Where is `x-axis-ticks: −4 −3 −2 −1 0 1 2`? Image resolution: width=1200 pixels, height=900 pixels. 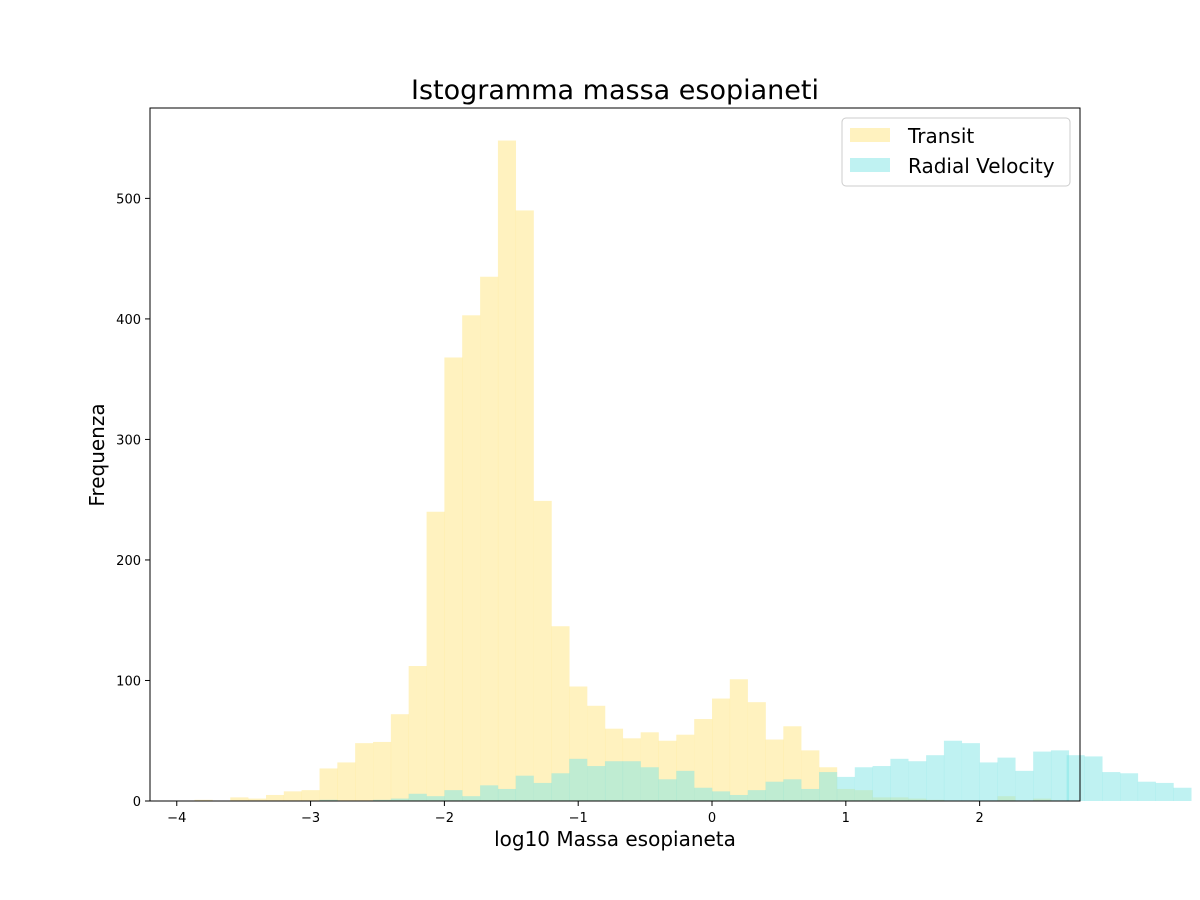 x-axis-ticks: −4 −3 −2 −1 0 1 2 is located at coordinates (575, 813).